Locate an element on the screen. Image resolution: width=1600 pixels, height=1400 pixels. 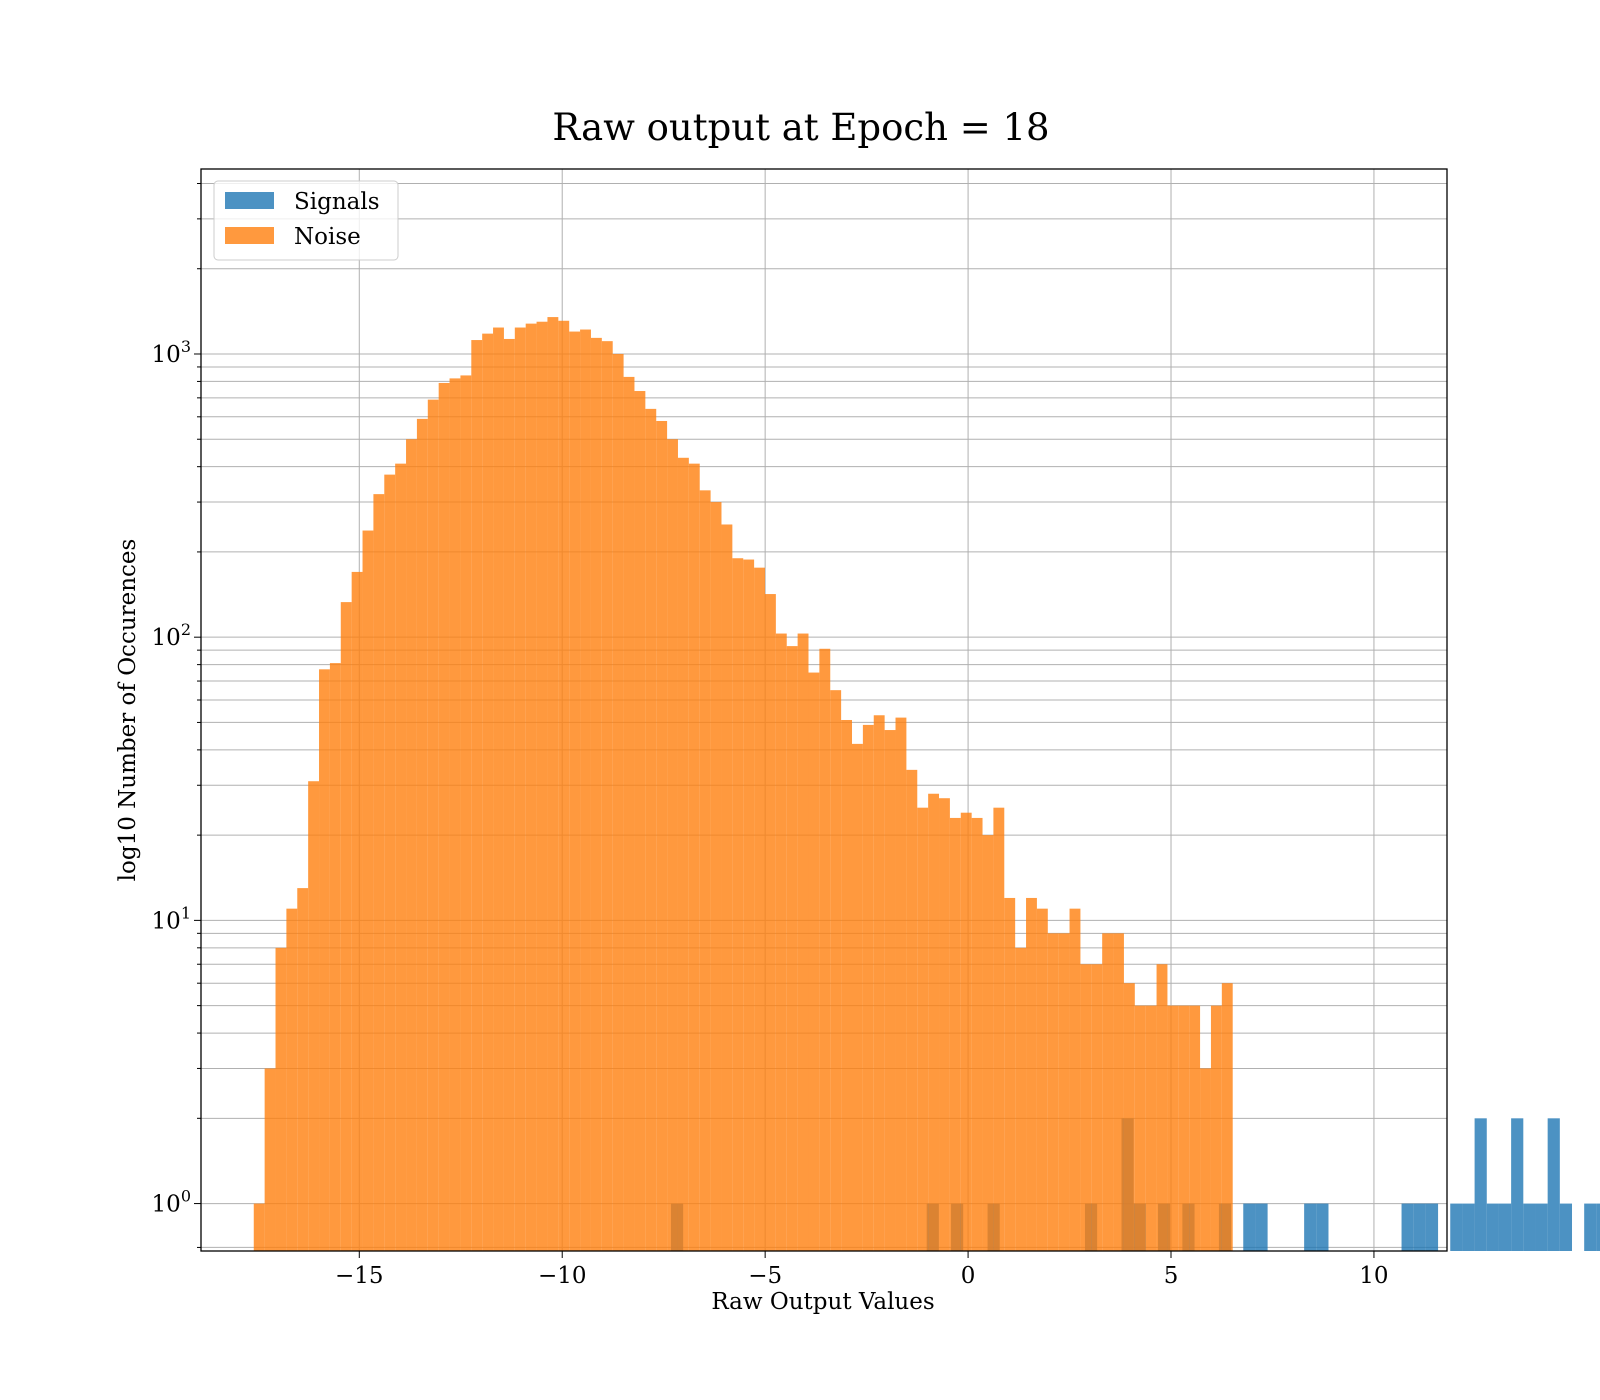
x-tick-label: 10 is located at coordinates (1373, 1276).